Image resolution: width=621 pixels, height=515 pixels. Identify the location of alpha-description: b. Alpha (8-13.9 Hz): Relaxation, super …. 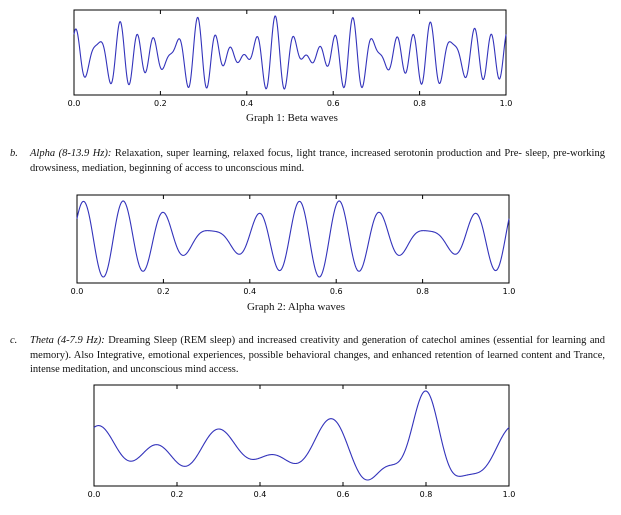
(307, 163).